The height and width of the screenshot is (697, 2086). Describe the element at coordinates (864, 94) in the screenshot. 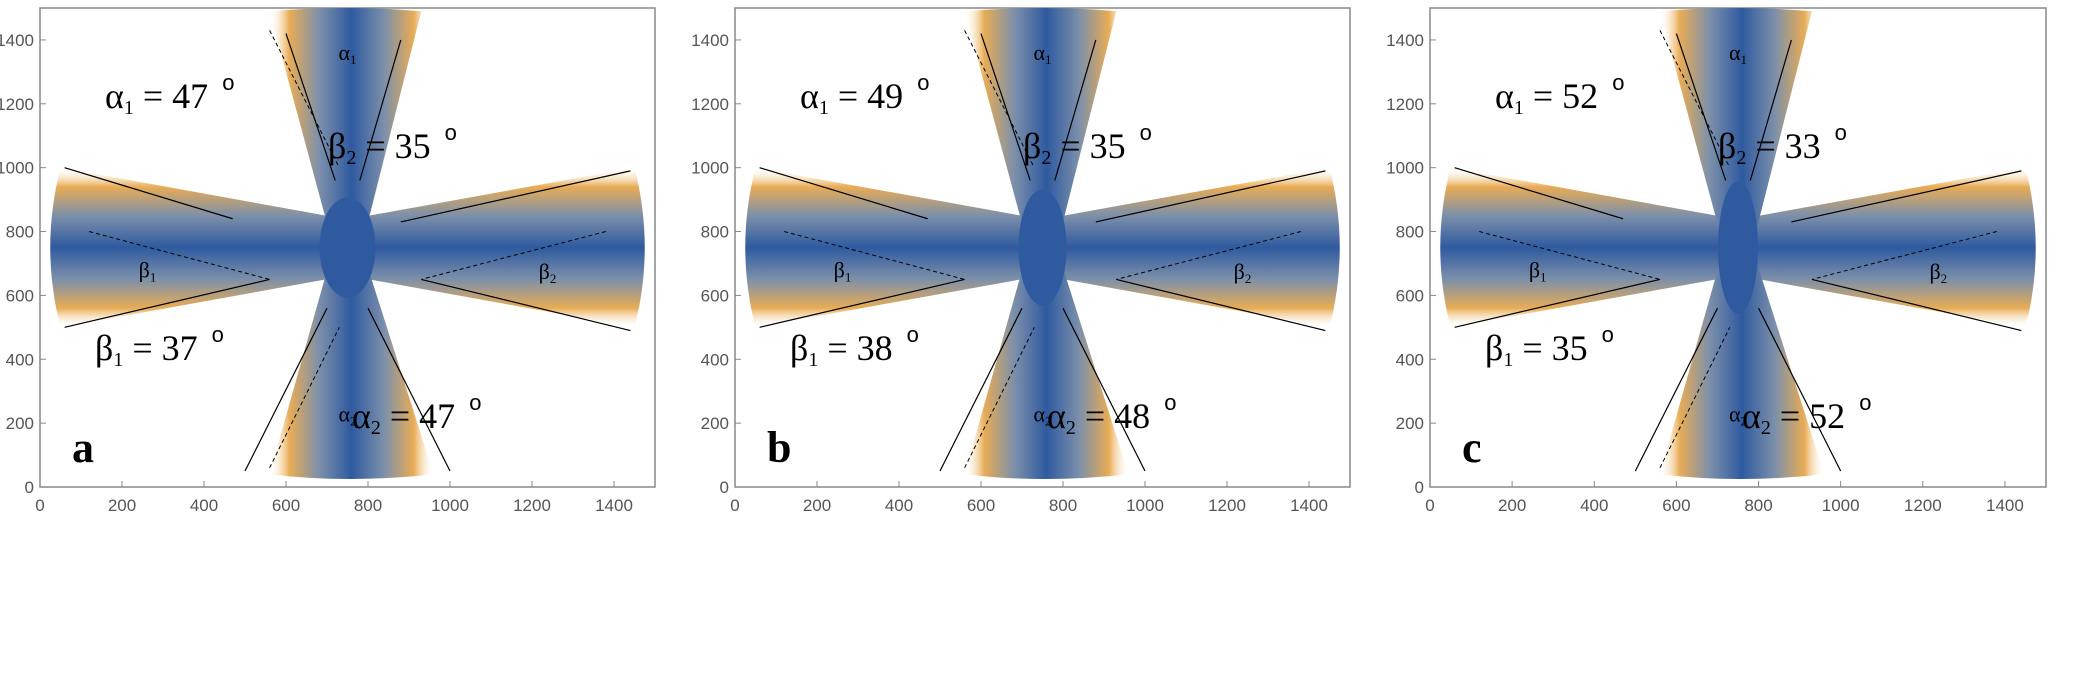

I see `angle-annotation-up: α1 = 49 o` at that location.